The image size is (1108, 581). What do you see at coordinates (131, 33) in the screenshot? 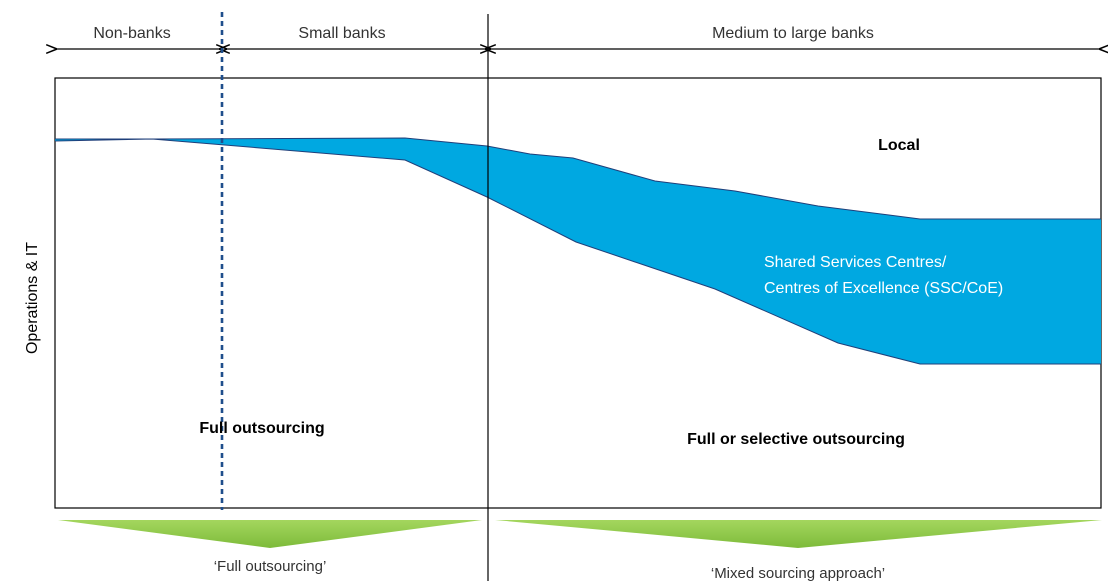
I see `segment-label-non-banks: Non-banks` at bounding box center [131, 33].